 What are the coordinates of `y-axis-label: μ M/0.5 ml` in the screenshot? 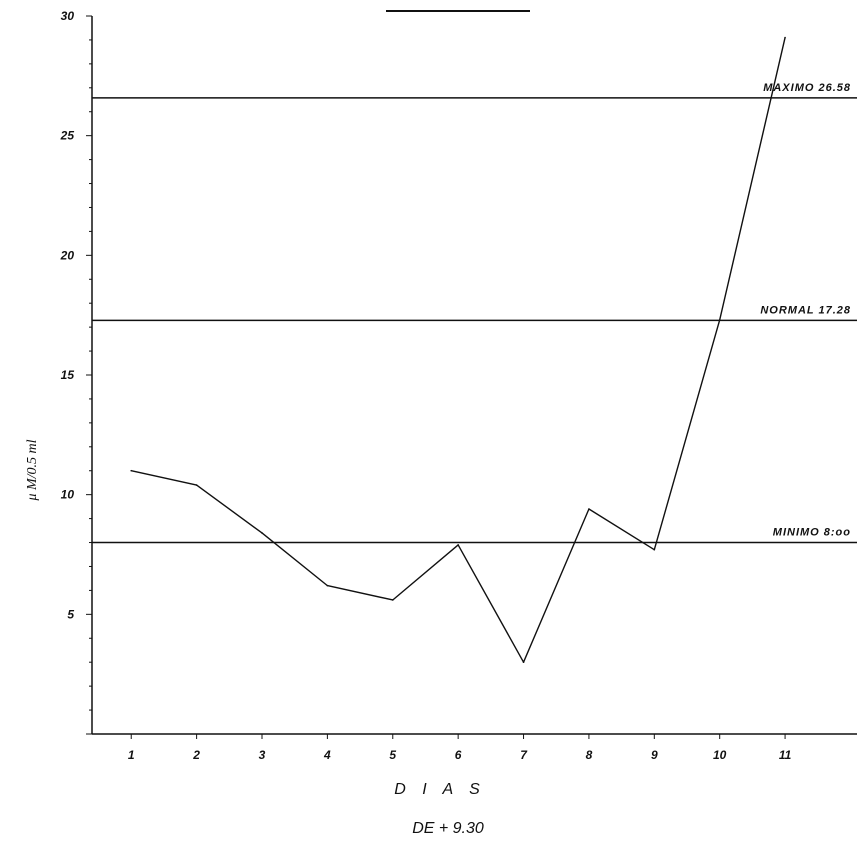 It's located at (32, 470).